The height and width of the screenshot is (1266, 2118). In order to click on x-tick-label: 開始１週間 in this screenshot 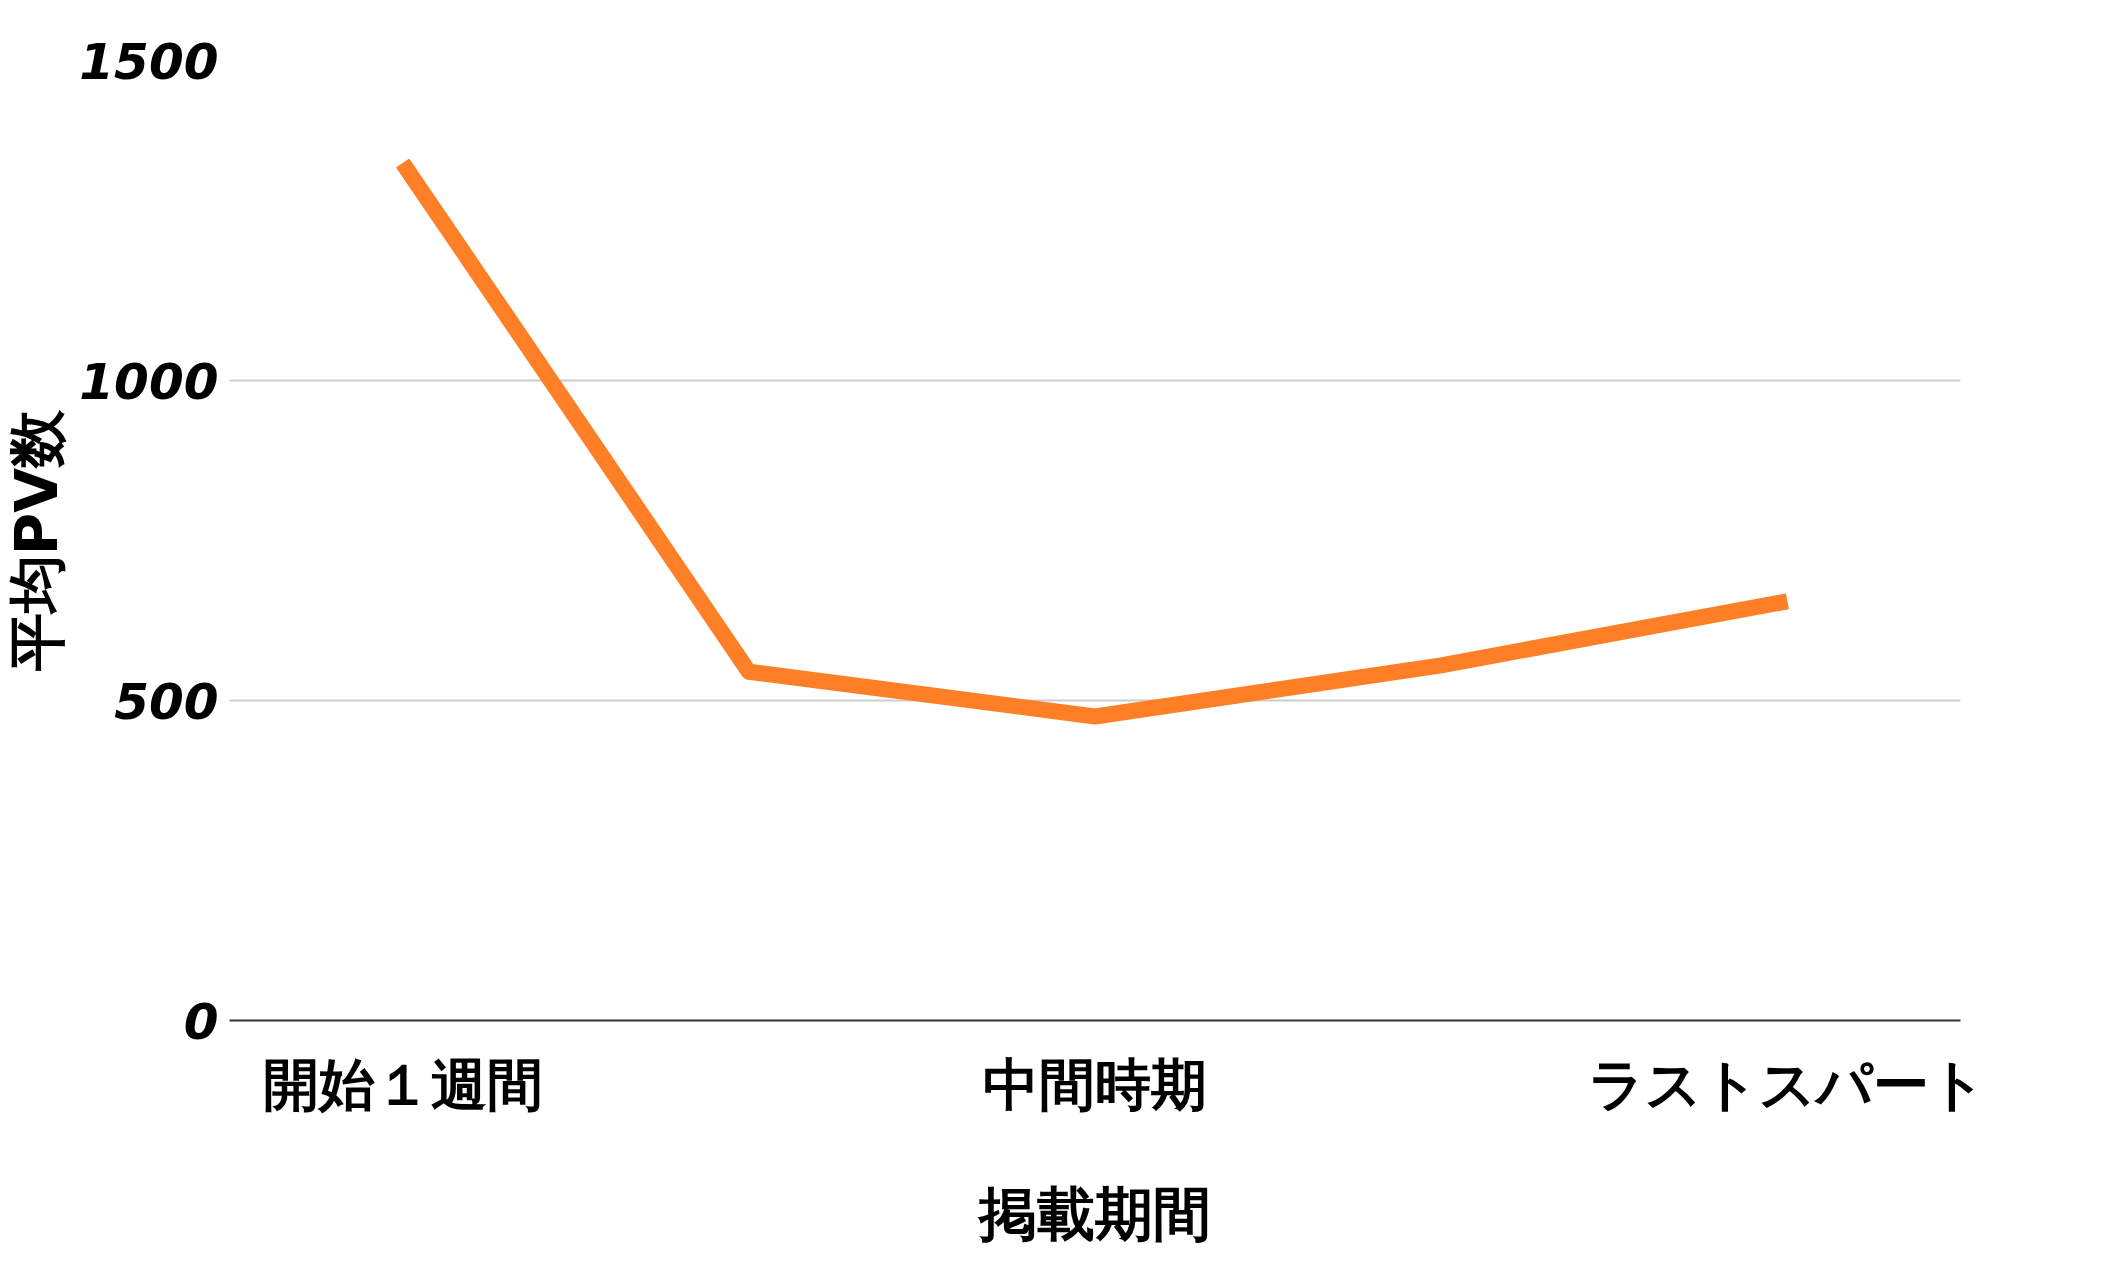, I will do `click(402, 1084)`.